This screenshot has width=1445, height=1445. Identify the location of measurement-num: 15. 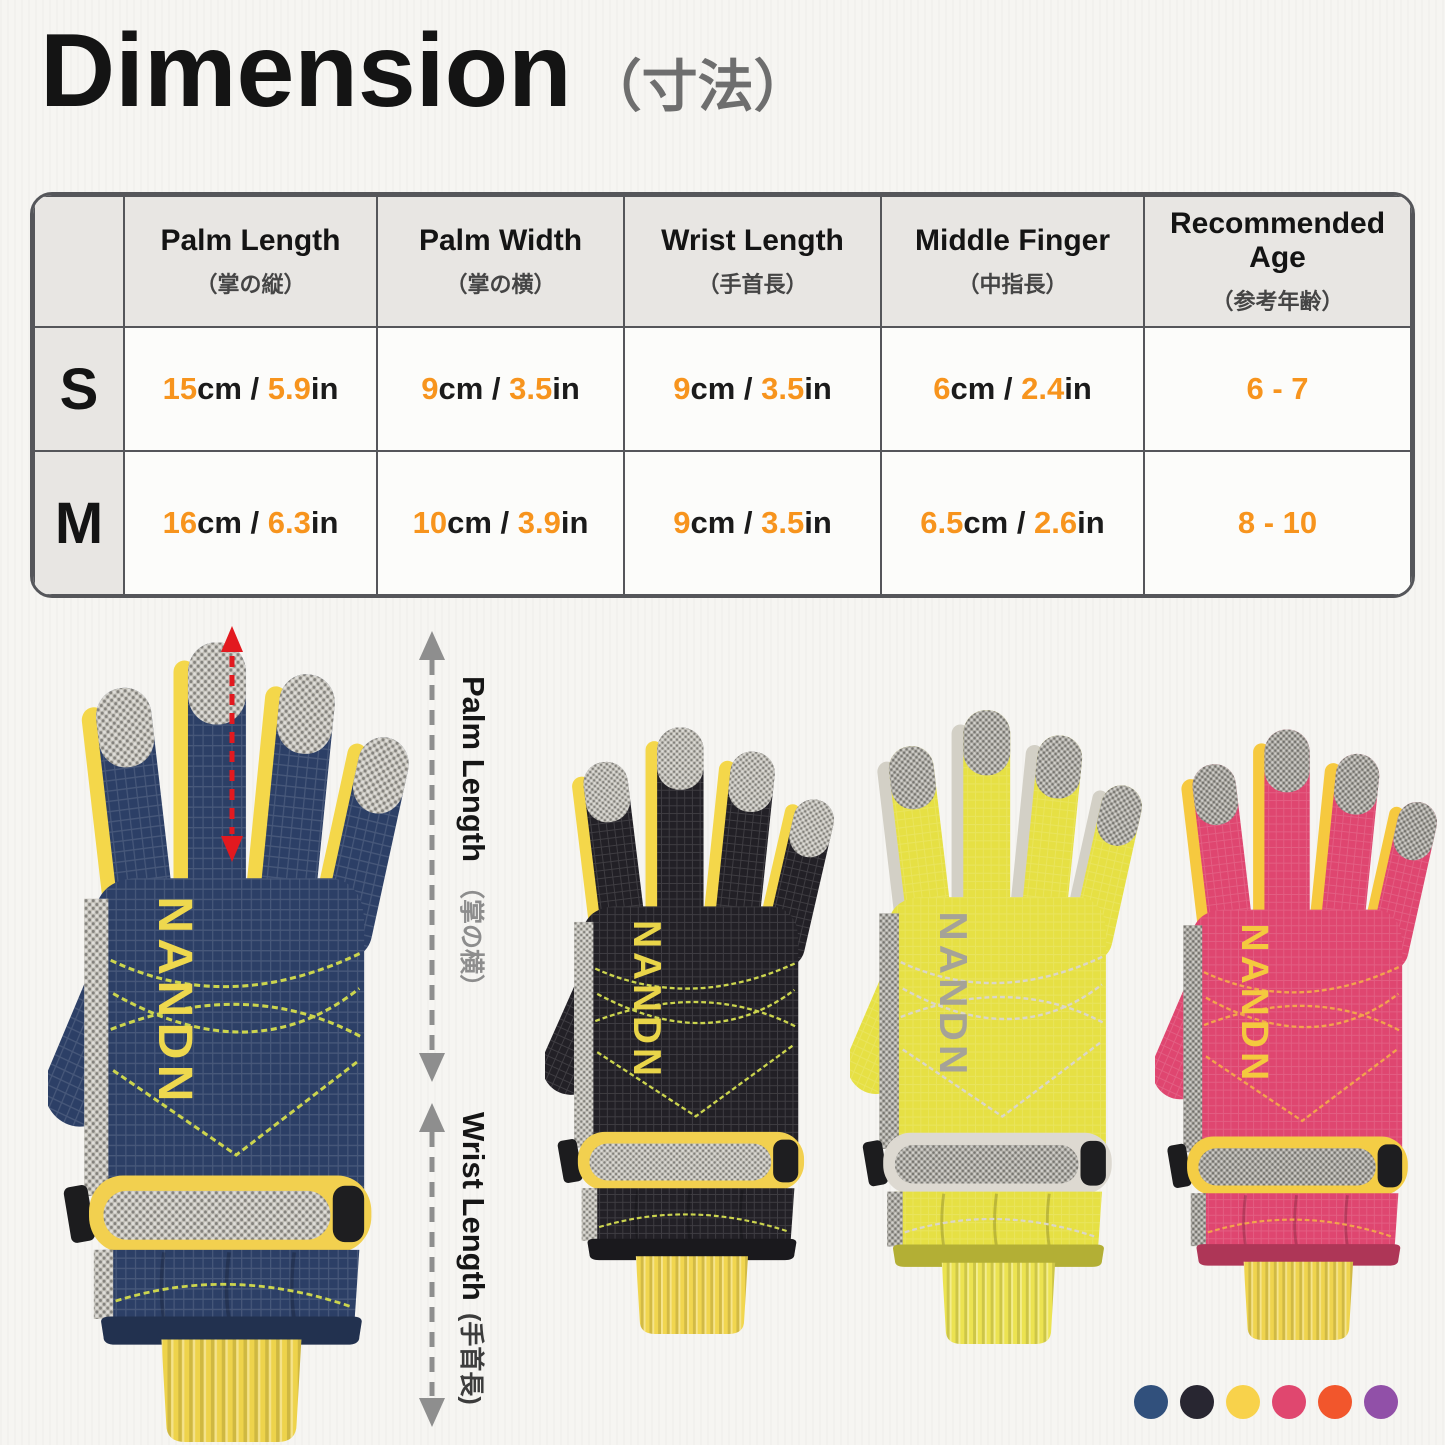
(180, 388).